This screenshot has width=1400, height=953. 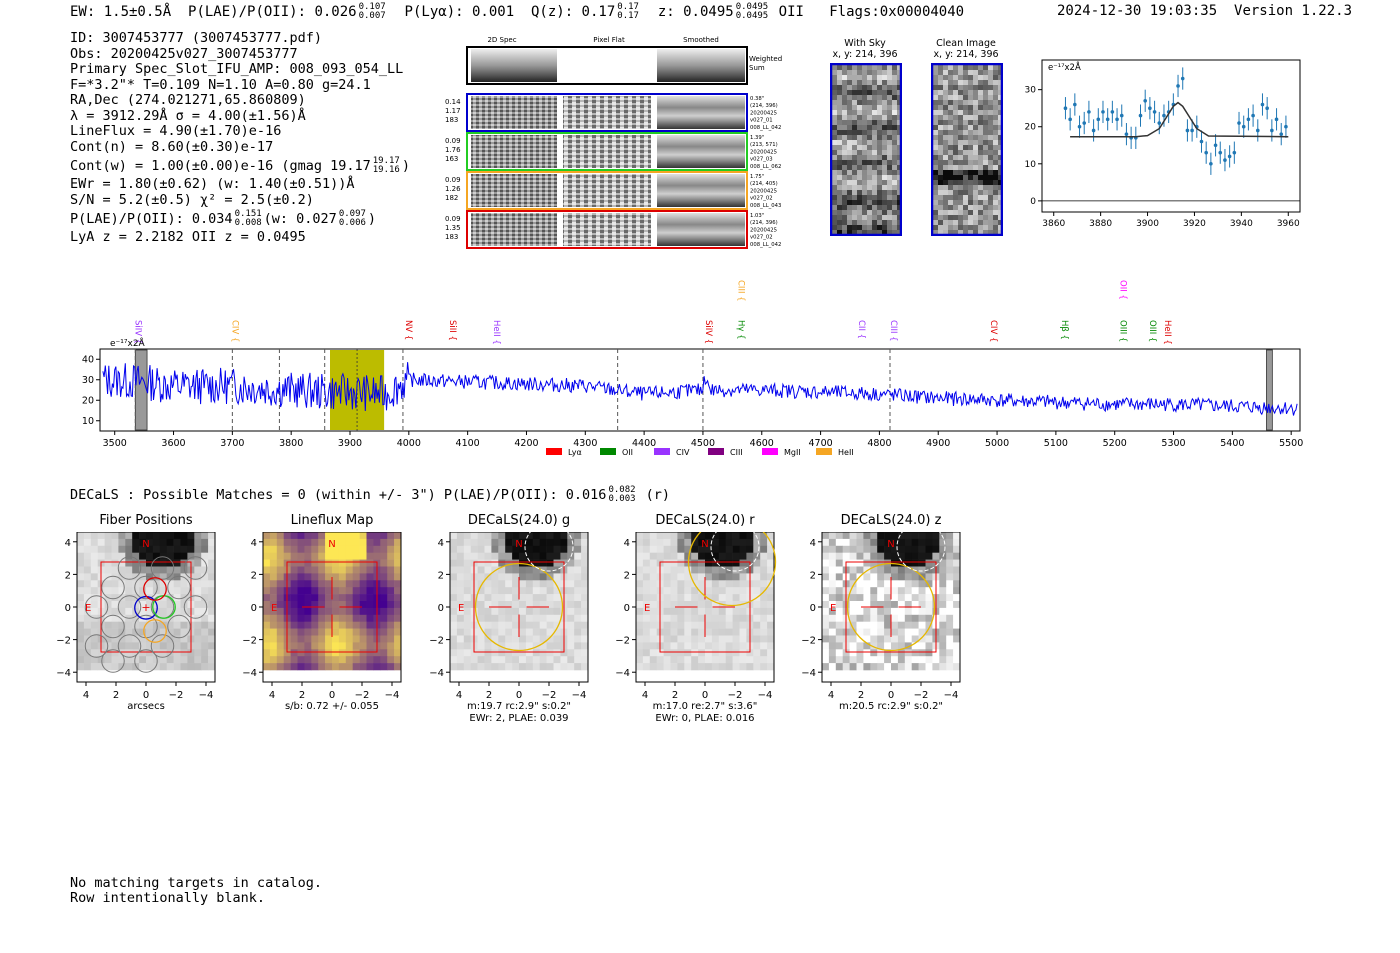 I want to click on spectrum-legend-label: OII, so click(x=627, y=452).